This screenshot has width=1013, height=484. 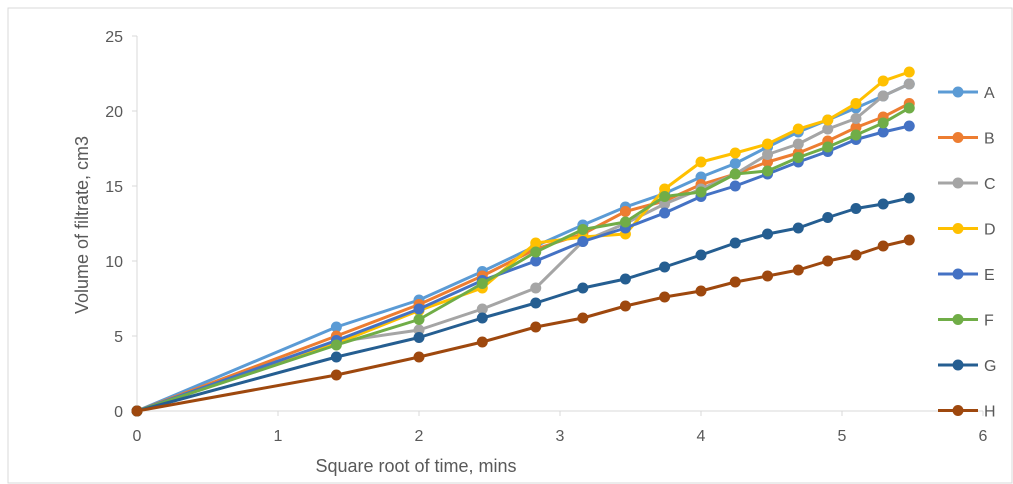 I want to click on y-tick-label: 15, so click(x=114, y=187).